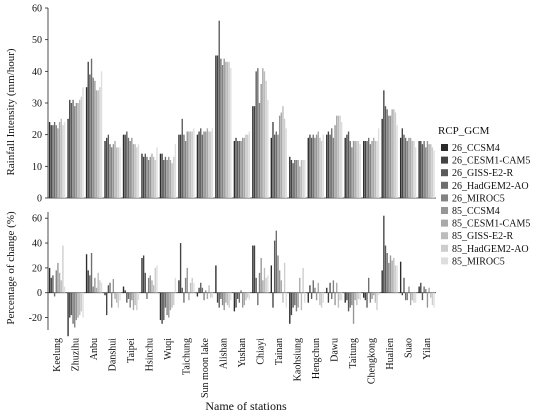 Image resolution: width=550 pixels, height=416 pixels. I want to click on station-label: Taichung, so click(187, 356).